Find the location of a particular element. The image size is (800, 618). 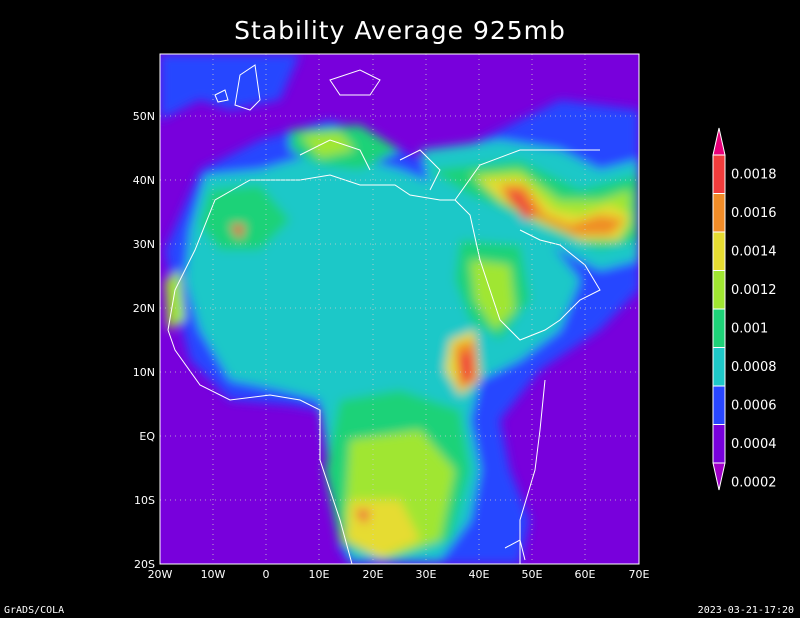

x-axis-labels: 20W 10W 0 10E 20E 30E 40E 50E 60E 70E is located at coordinates (399, 574).